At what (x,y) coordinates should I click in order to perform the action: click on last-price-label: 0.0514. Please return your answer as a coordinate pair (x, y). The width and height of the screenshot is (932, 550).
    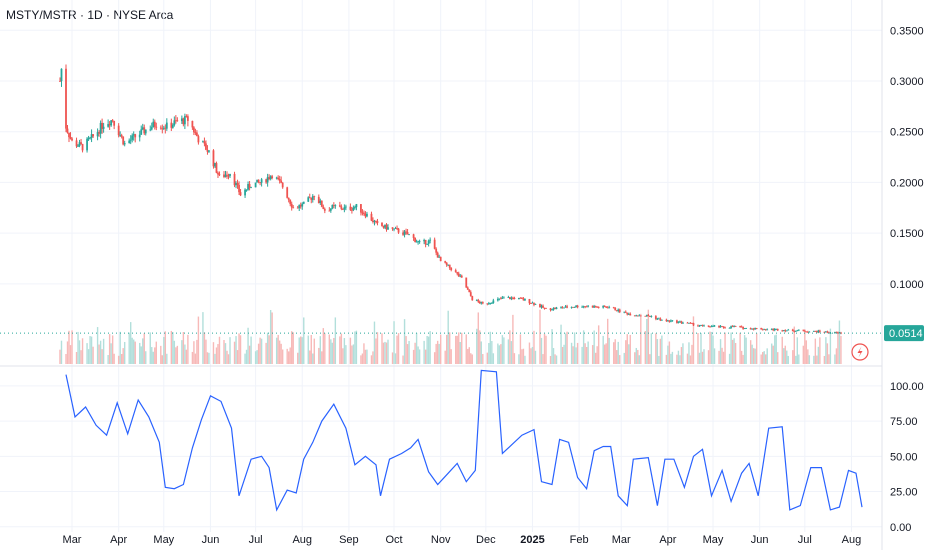
    Looking at the image, I should click on (904, 333).